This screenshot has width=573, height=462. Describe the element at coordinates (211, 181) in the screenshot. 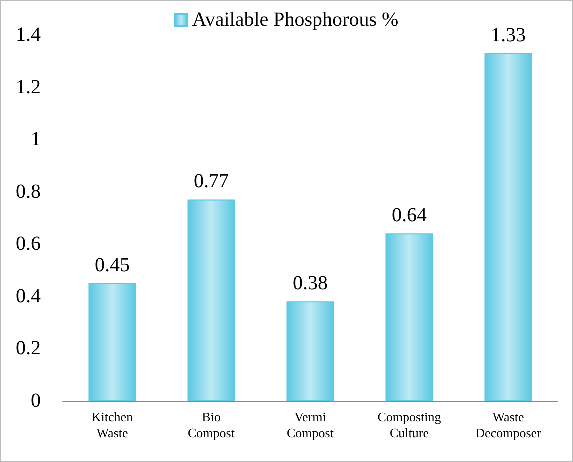

I see `data-label: 0.77` at that location.